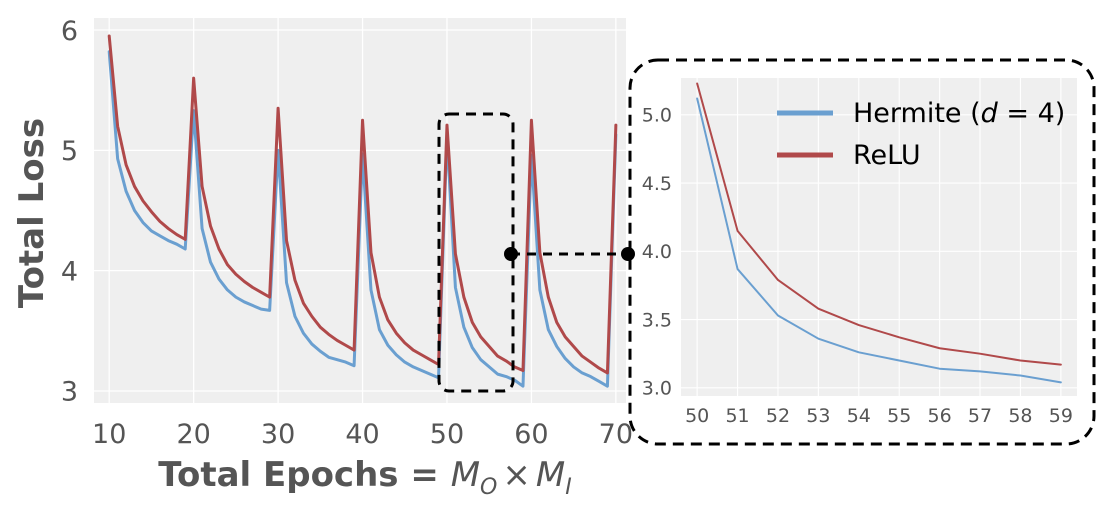 This screenshot has width=1098, height=513. What do you see at coordinates (32, 213) in the screenshot?
I see `y-axis-label: Total Loss` at bounding box center [32, 213].